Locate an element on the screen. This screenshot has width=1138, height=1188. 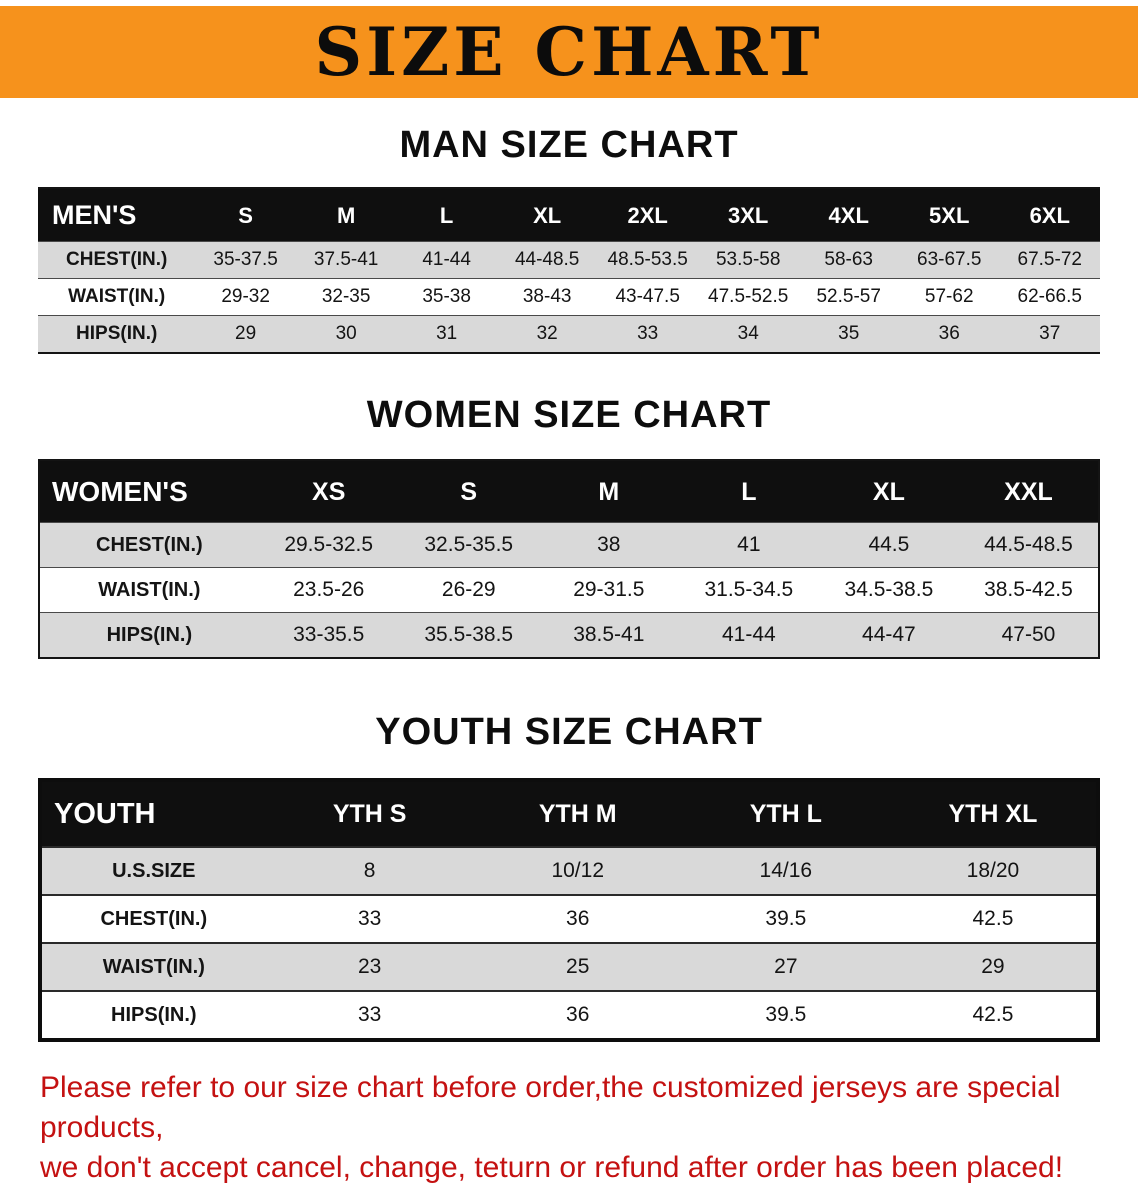
column-header: YTH XL is located at coordinates (993, 813).